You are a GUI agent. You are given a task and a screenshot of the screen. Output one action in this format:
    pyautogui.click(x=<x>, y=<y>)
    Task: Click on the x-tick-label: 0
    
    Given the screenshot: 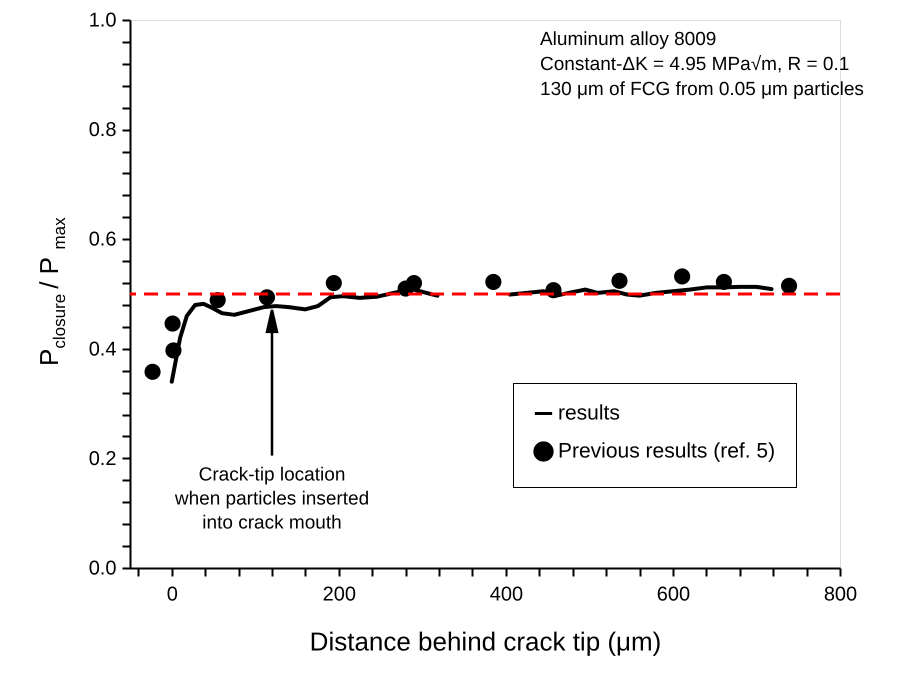 What is the action you would take?
    pyautogui.click(x=172, y=595)
    